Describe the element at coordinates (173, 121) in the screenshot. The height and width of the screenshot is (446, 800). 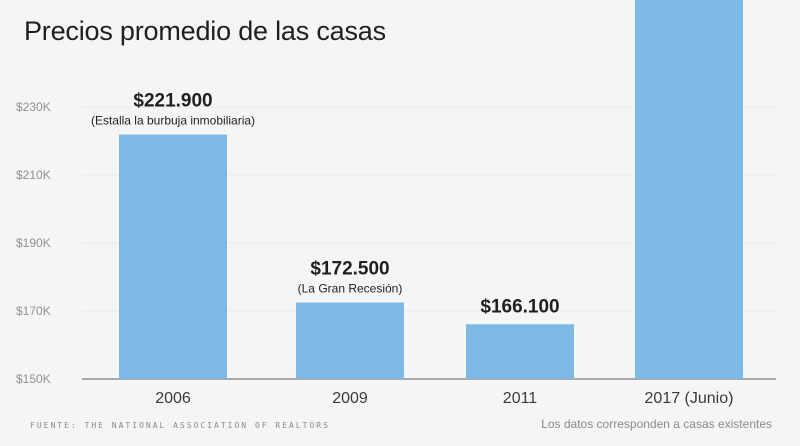
I see `bar-annotation: (Estalla la burbuja inmobiliaria)` at that location.